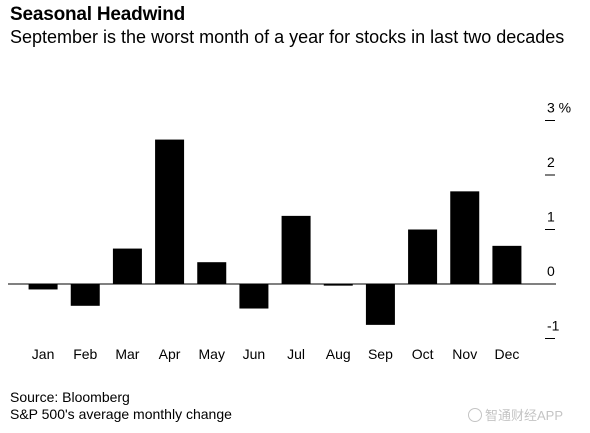 This screenshot has width=590, height=433. What do you see at coordinates (70, 397) in the screenshot?
I see `source-note: Source: Bloomberg` at bounding box center [70, 397].